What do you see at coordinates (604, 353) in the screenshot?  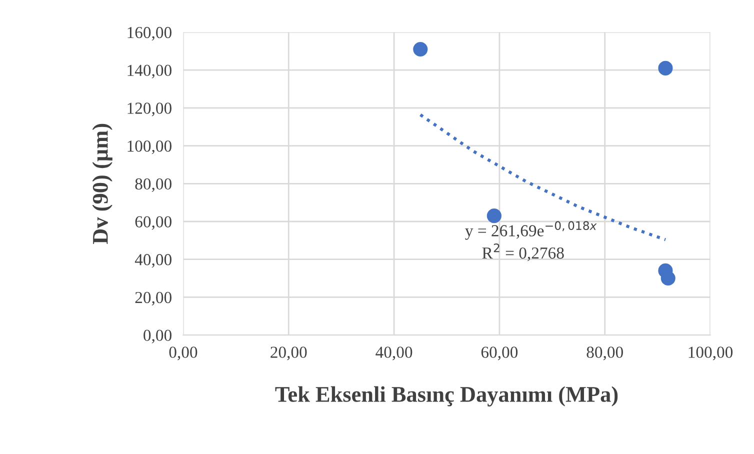 I see `x-tick-label: 80,00` at bounding box center [604, 353].